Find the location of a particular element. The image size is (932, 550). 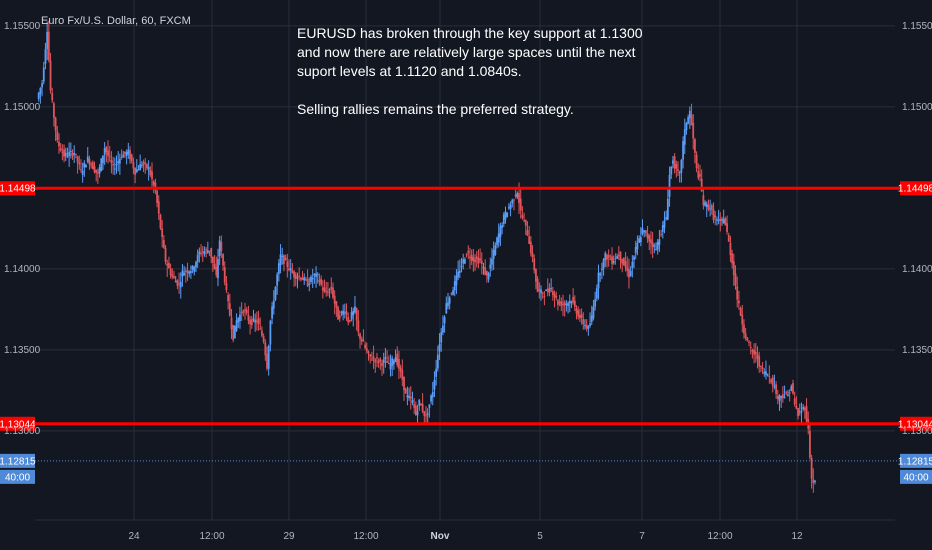

time-axis: 24 12:00 29 12:00 Nov 5 7 12:00 12 is located at coordinates (465, 536).